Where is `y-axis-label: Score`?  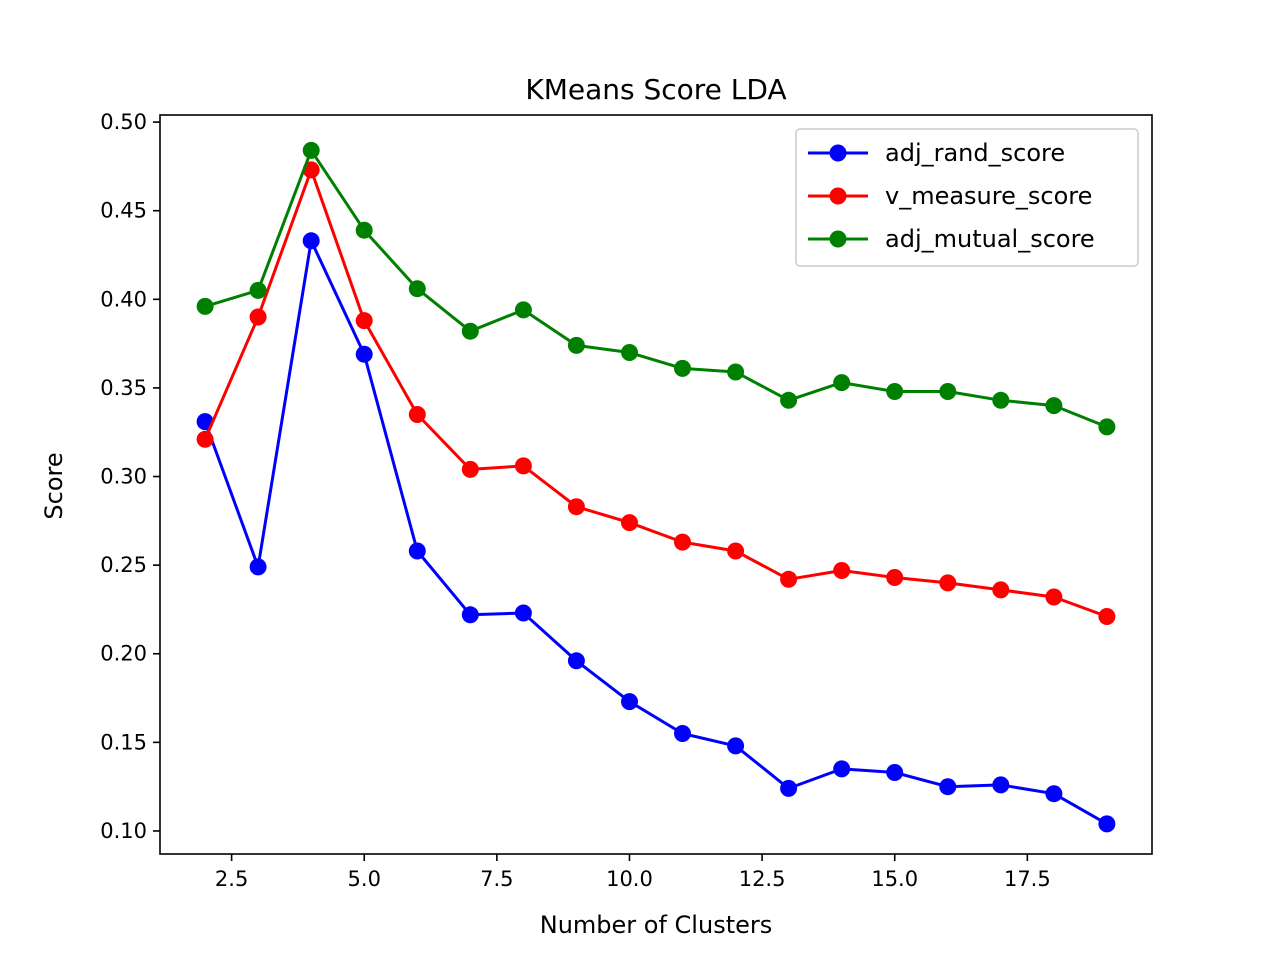 y-axis-label: Score is located at coordinates (54, 485).